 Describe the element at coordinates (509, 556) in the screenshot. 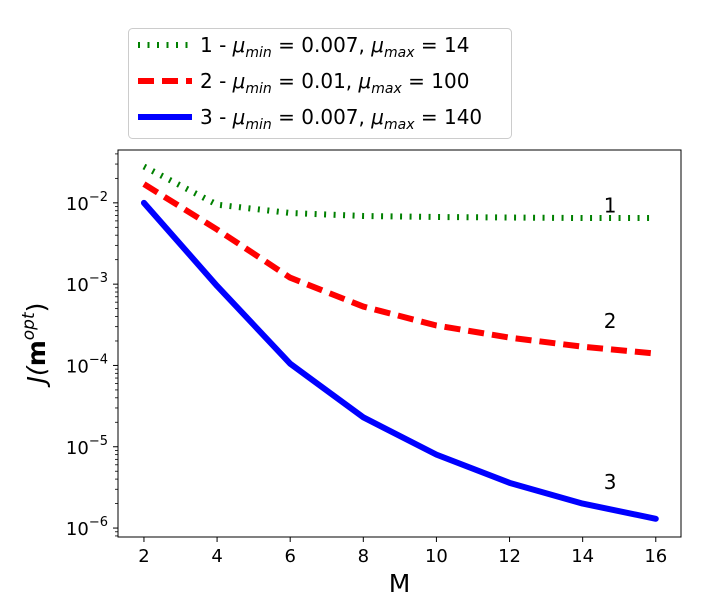

I see `x-tick-label: 12` at that location.